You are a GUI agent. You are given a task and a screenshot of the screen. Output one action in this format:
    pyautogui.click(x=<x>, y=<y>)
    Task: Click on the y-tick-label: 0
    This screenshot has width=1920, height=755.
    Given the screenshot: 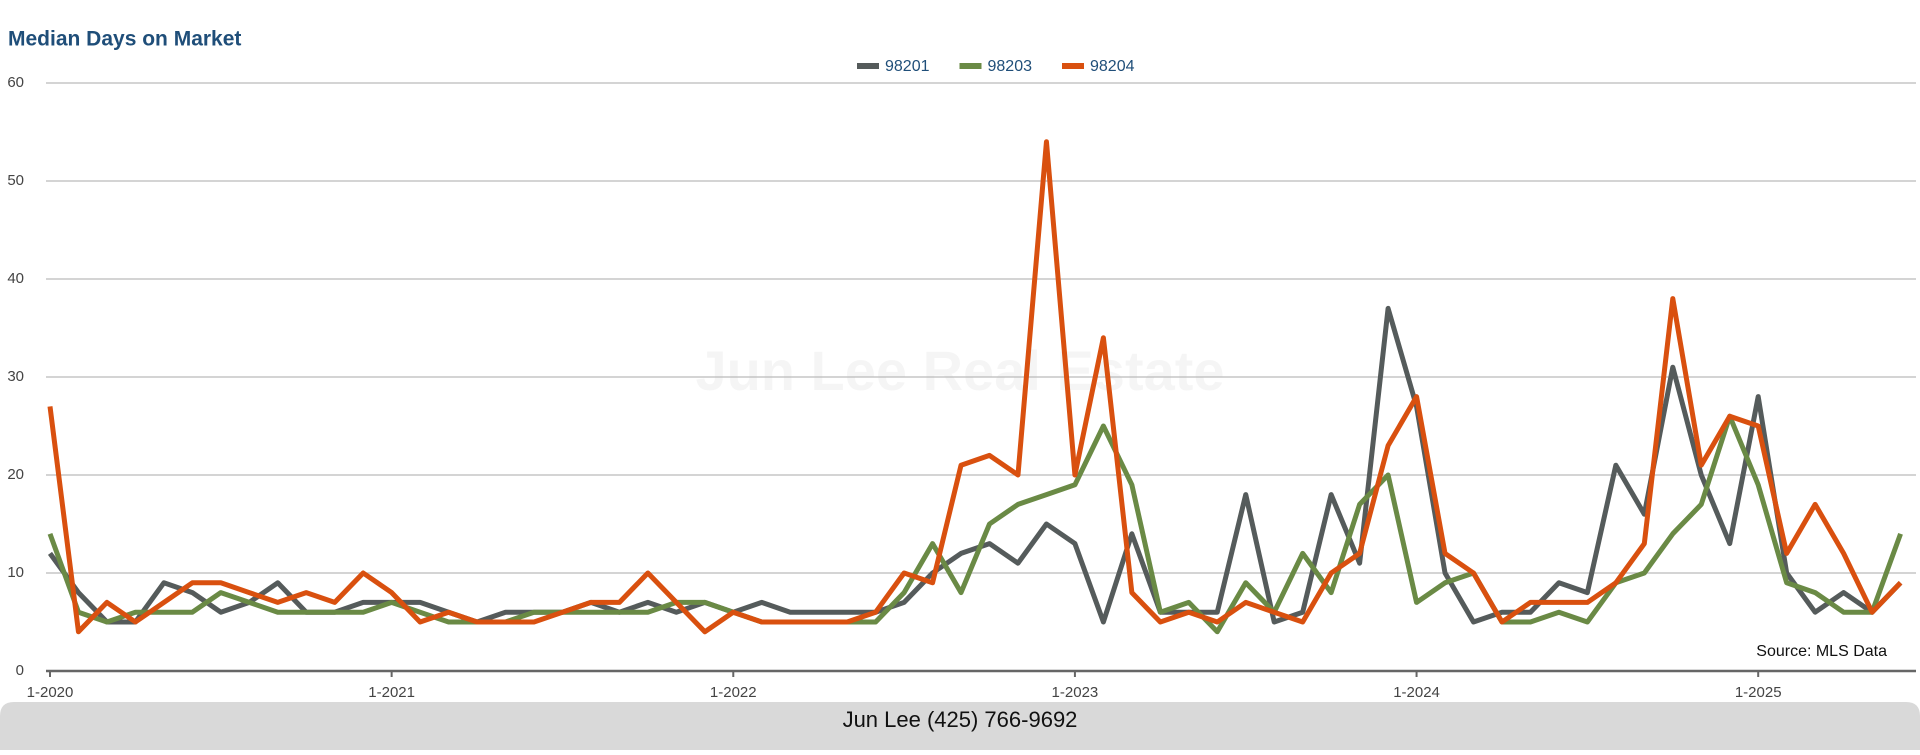 What is the action you would take?
    pyautogui.click(x=20, y=670)
    